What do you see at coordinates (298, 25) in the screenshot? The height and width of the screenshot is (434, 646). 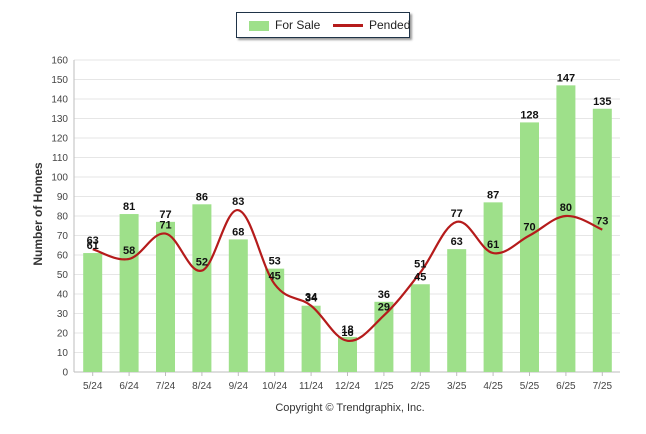 I see `legend-label-for-sale: For Sale` at bounding box center [298, 25].